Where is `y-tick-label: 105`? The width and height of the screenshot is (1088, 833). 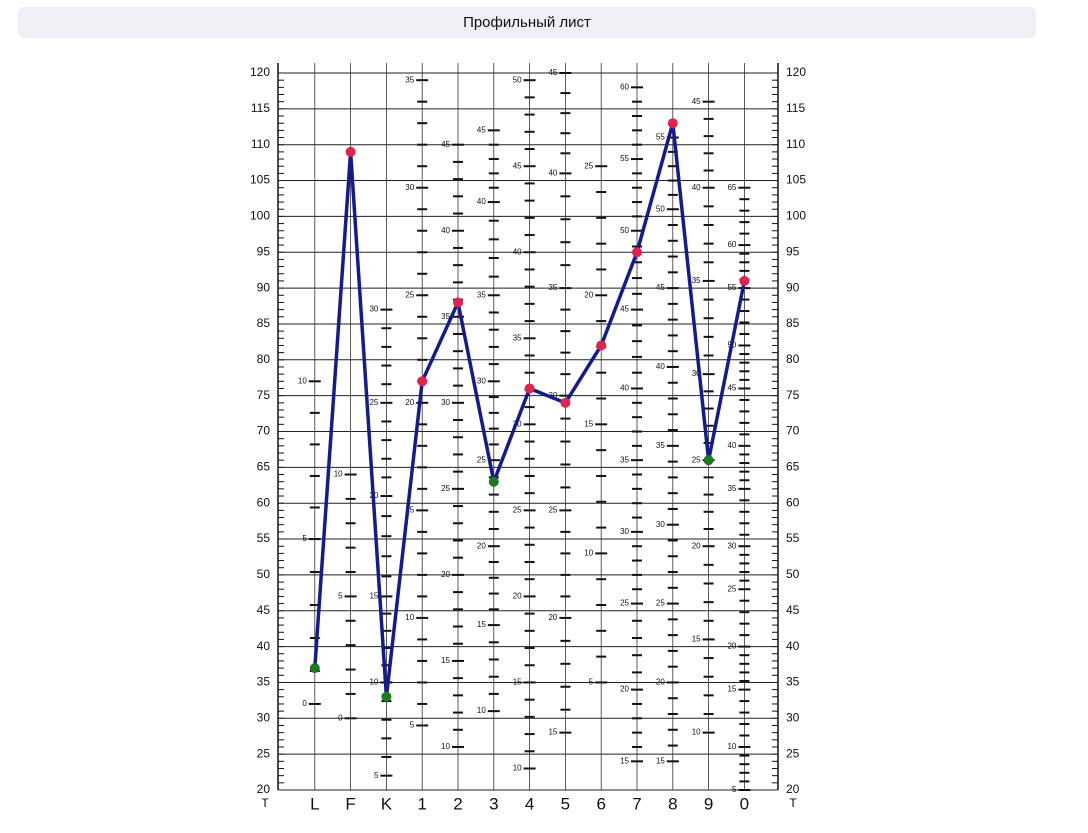
y-tick-label: 105 is located at coordinates (260, 180).